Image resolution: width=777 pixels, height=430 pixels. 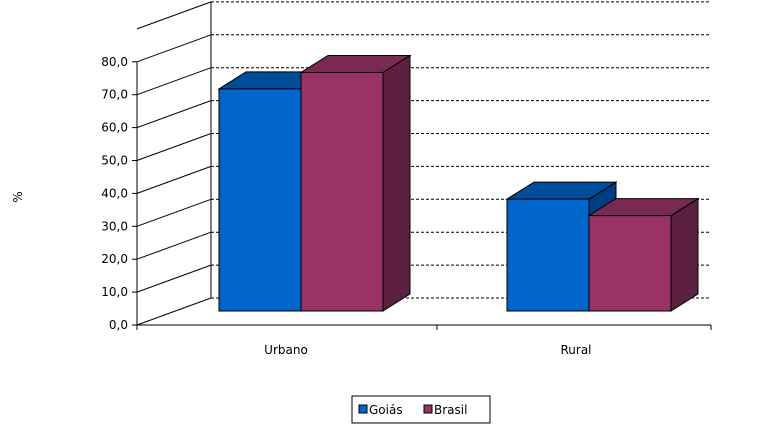 I want to click on x-category-label: Urbano, so click(x=286, y=350).